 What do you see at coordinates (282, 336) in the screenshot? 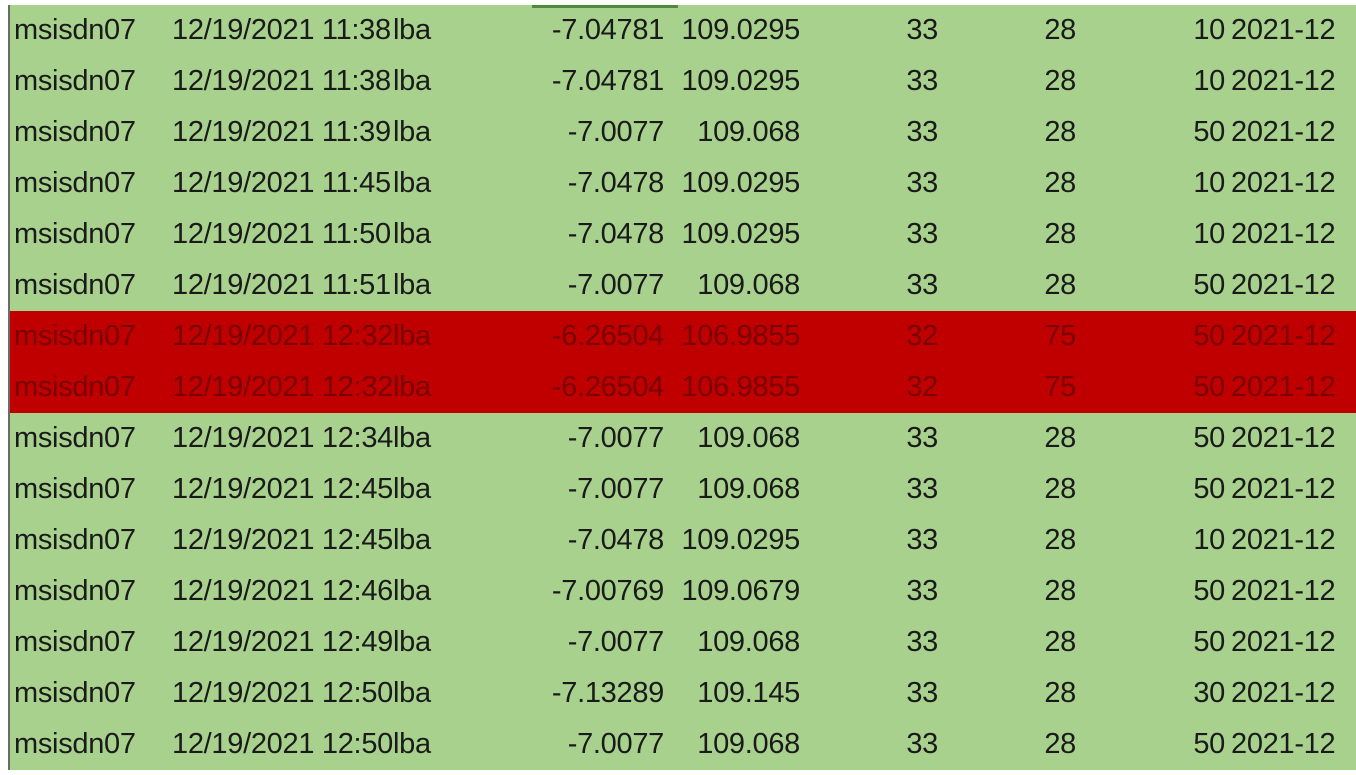
I see `cell-datetime: 12/19/2021 12:32` at bounding box center [282, 336].